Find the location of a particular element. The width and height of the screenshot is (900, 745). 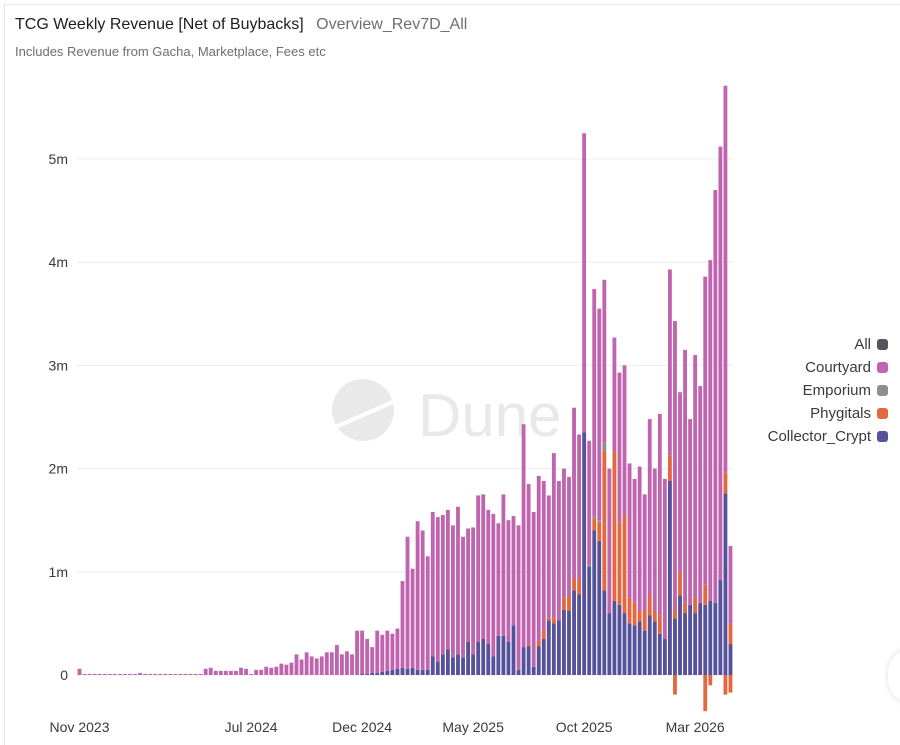

bar-emporium is located at coordinates (599, 521).